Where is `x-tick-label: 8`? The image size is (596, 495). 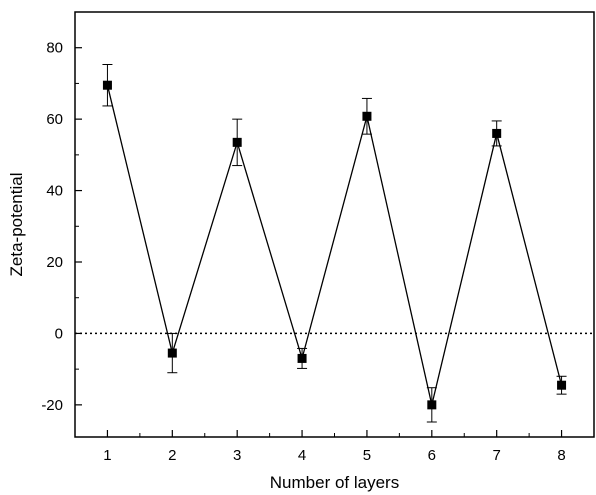
x-tick-label: 8 is located at coordinates (561, 455).